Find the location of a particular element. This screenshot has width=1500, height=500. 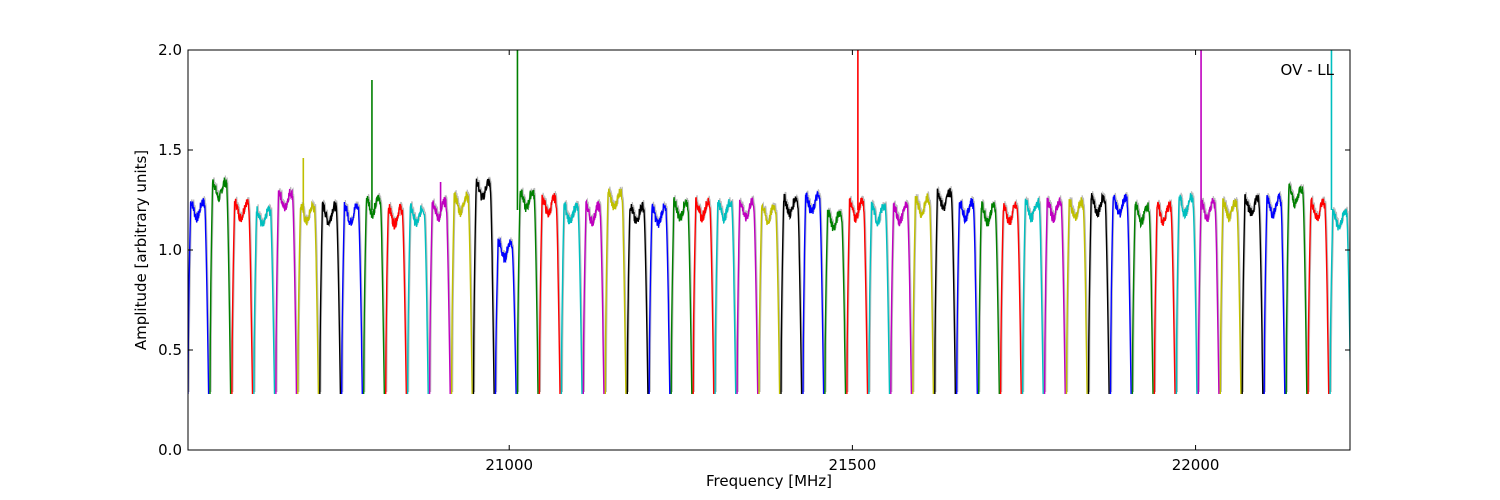

x-tick-label: 22000 is located at coordinates (1196, 465).